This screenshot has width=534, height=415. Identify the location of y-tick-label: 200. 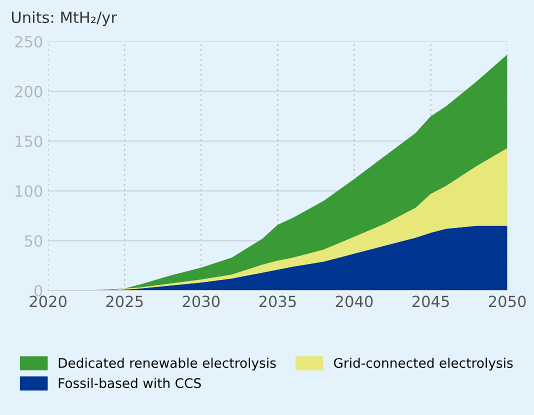
(28, 92).